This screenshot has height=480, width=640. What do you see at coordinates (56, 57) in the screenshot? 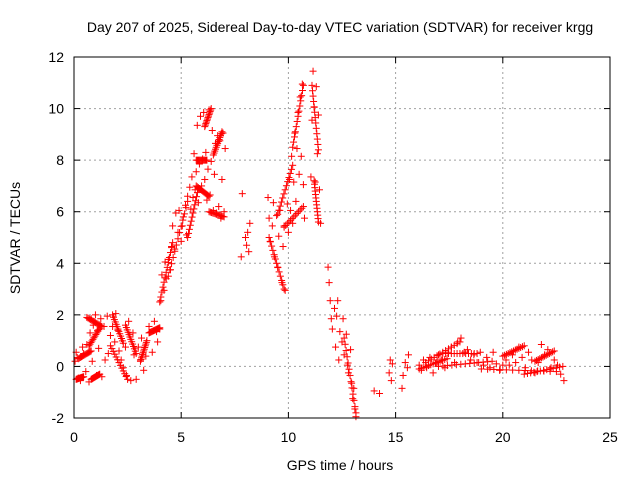
I see `y-tick-label: 12` at bounding box center [56, 57].